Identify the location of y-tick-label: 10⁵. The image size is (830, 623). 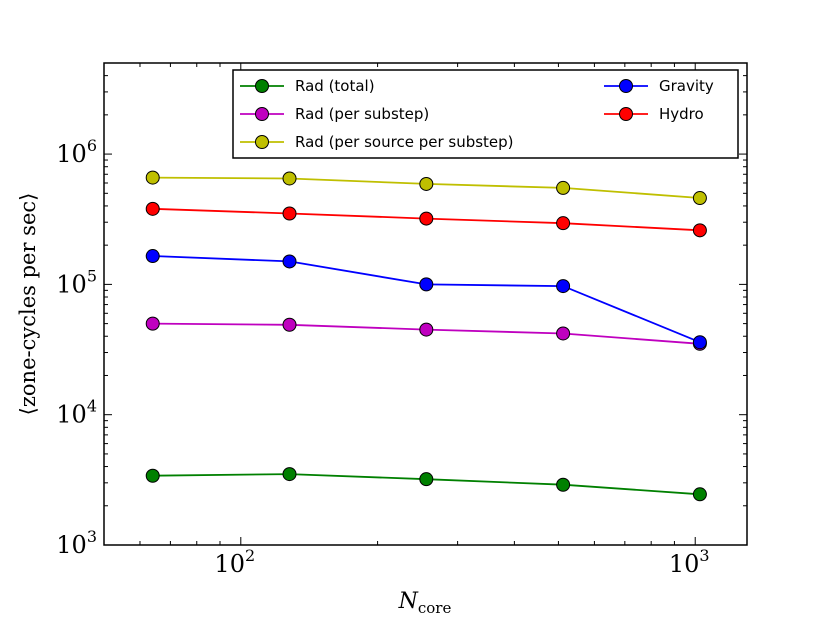
(76, 282).